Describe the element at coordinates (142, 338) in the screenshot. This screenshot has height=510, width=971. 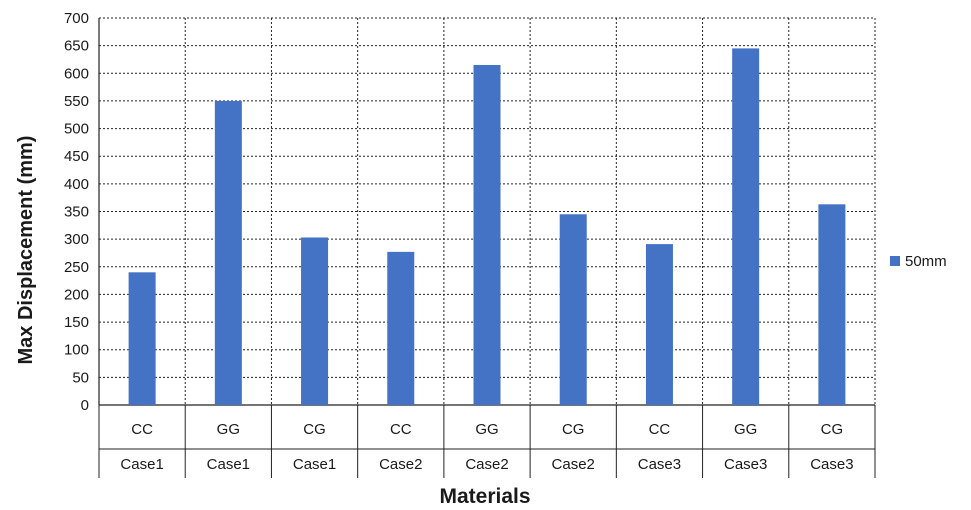
I see `bar-cc-case1` at that location.